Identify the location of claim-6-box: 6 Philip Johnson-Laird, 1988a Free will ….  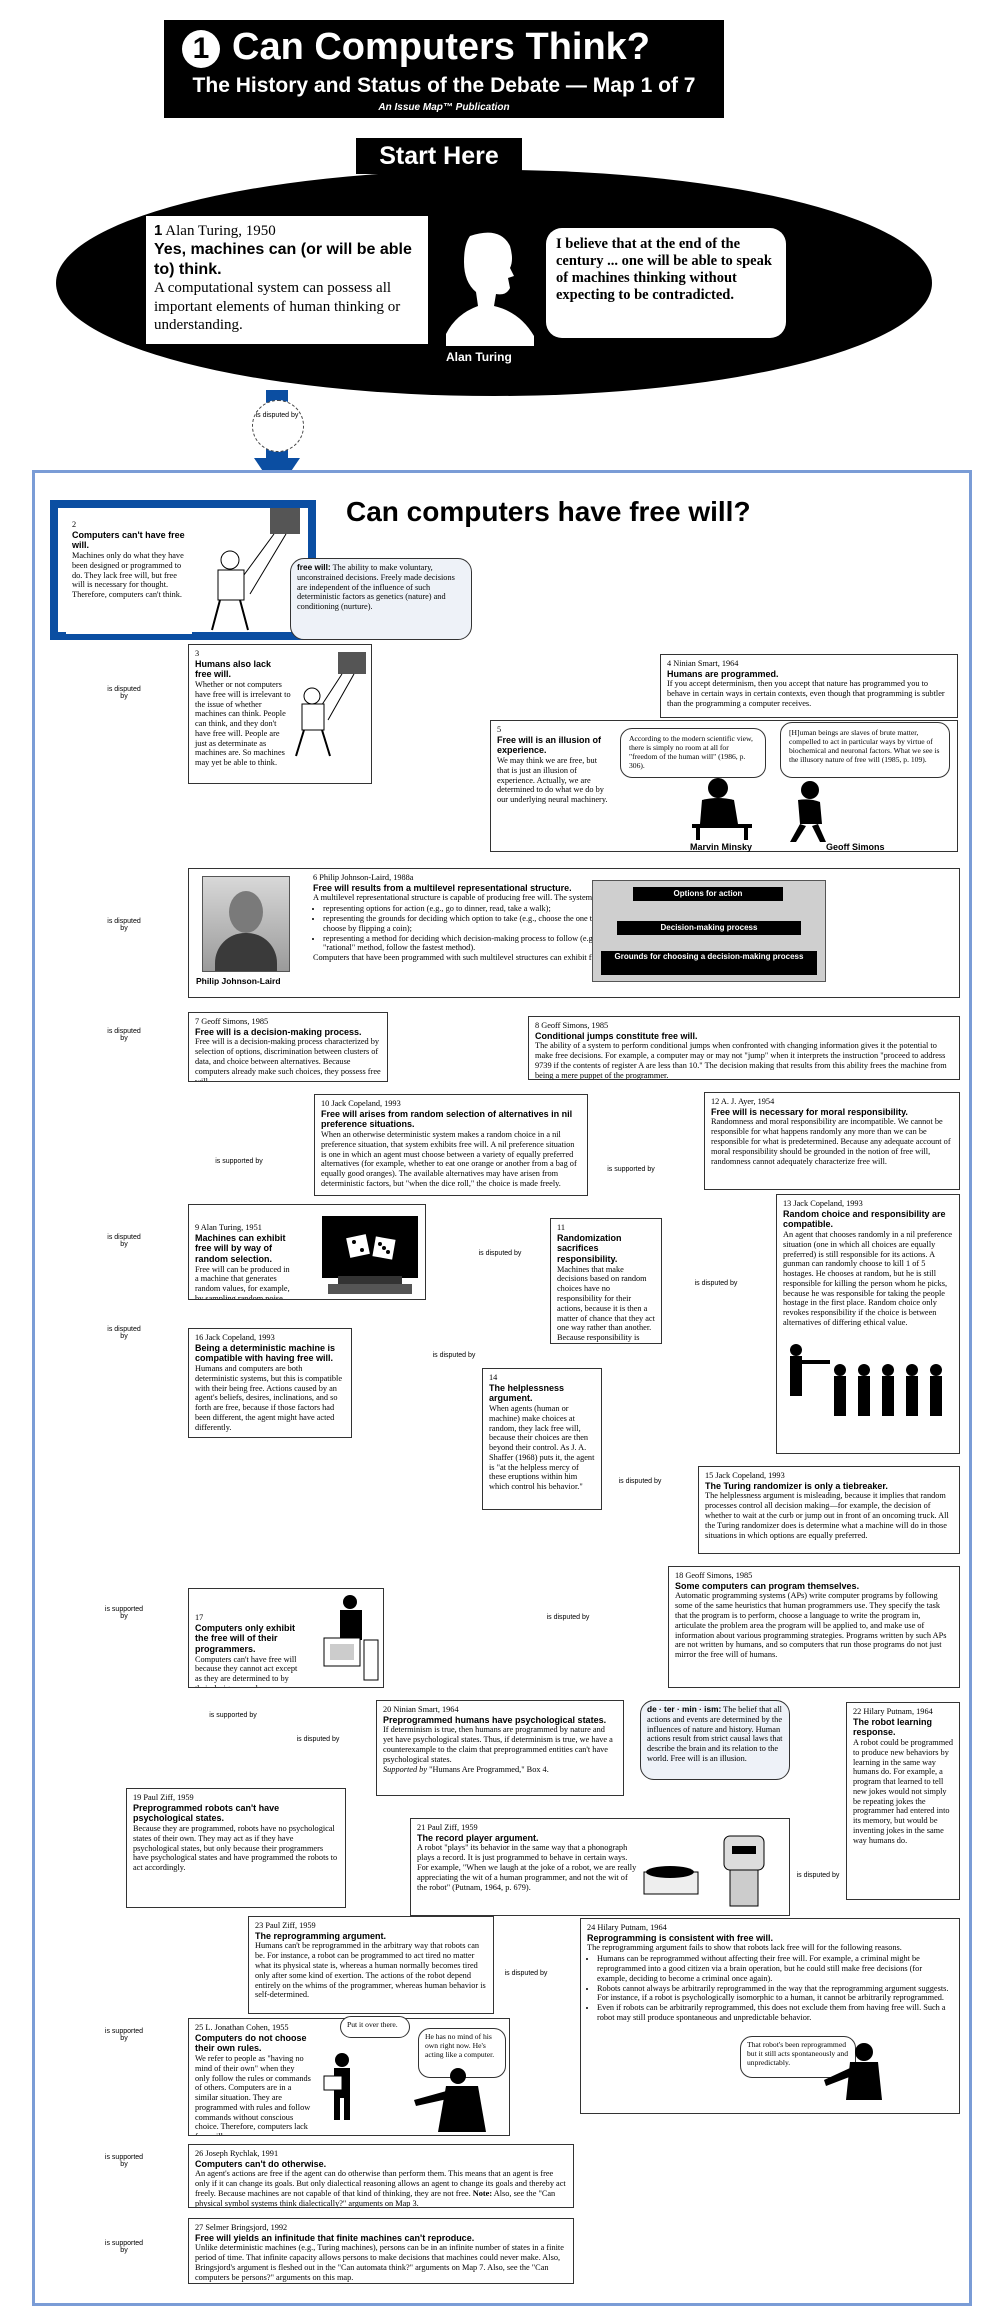
(574, 933).